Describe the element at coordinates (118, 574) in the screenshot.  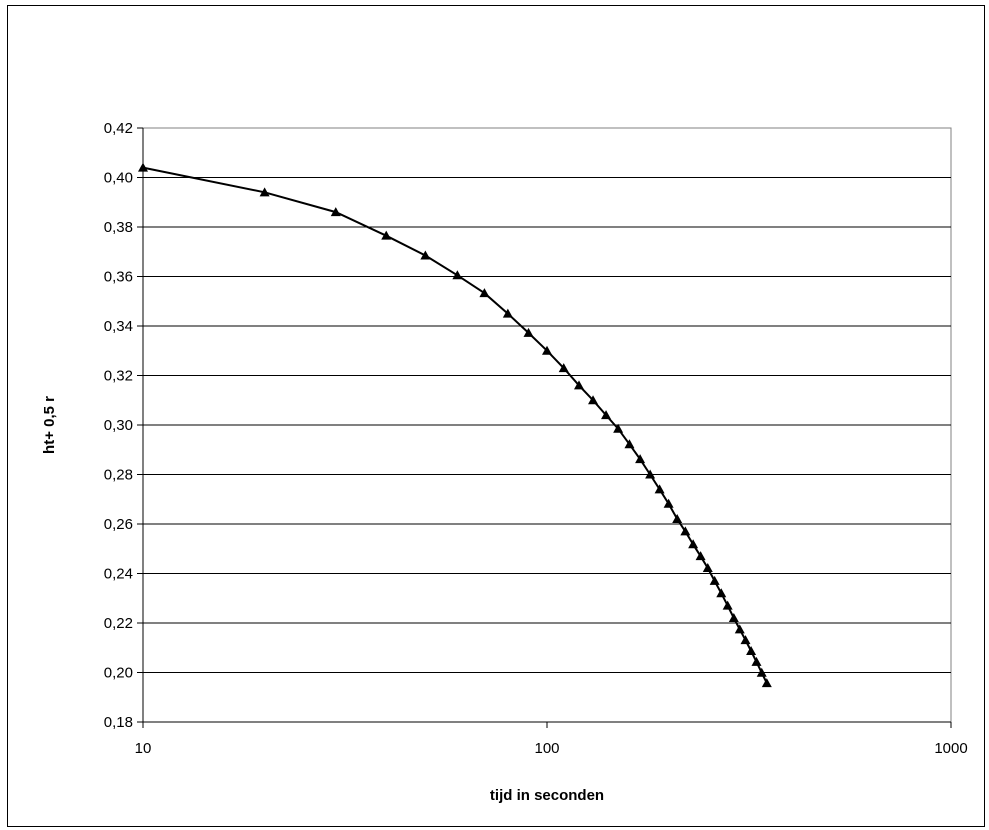
I see `y-tick-label: 0,24` at that location.